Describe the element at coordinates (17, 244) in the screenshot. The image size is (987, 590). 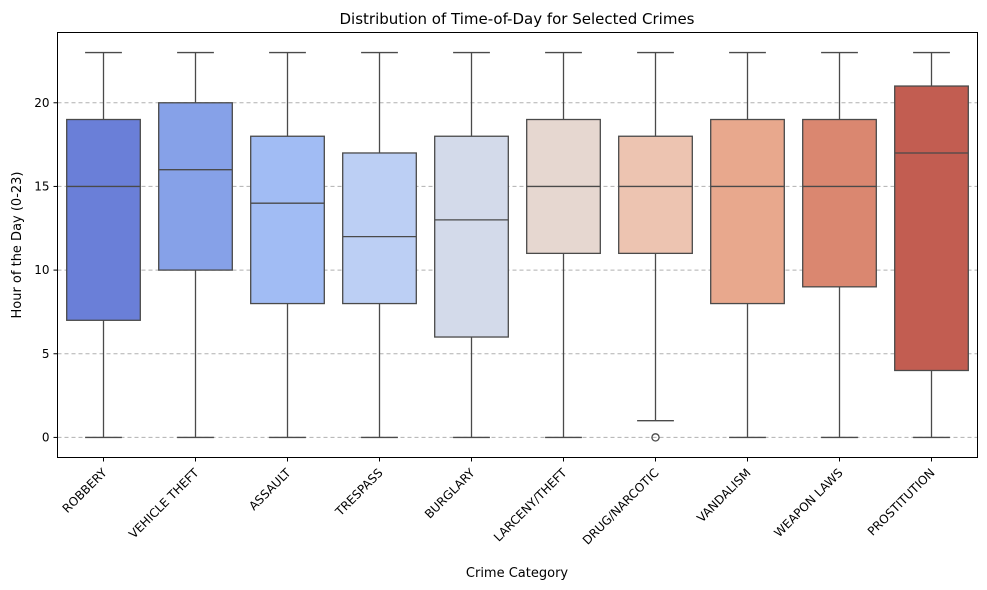
I see `y-axis-label: Hour of the Day (0-23)` at that location.